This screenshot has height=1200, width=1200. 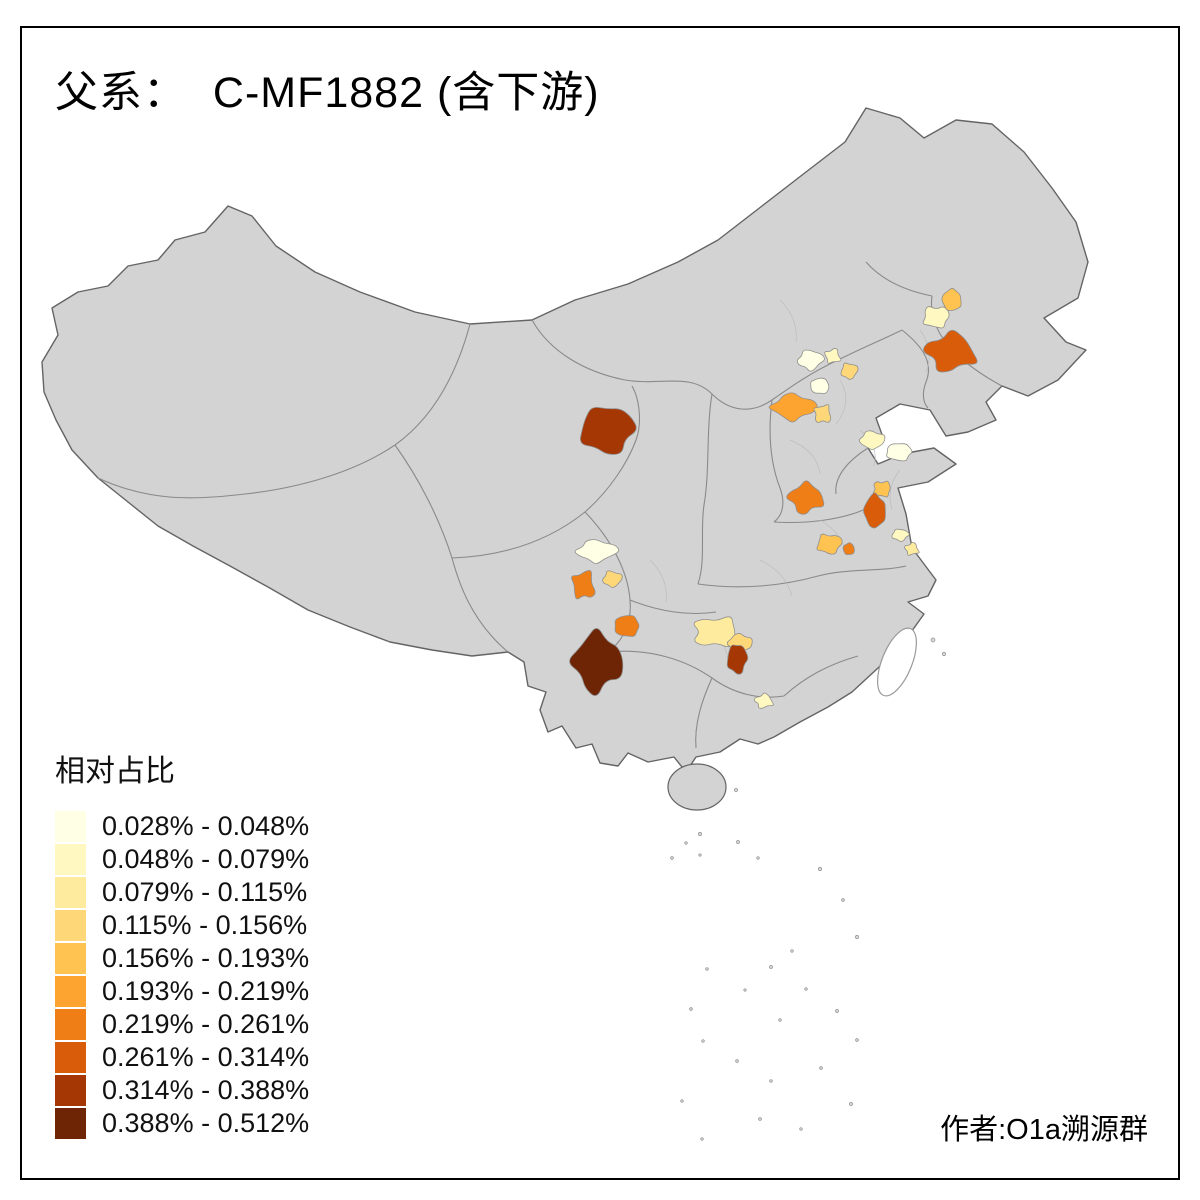 What do you see at coordinates (206, 991) in the screenshot?
I see `legend-item-label: 0.193% - 0.219%` at bounding box center [206, 991].